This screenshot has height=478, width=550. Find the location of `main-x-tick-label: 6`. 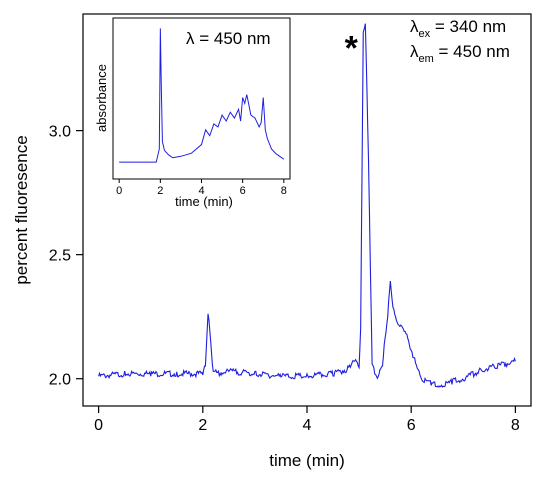

main-x-tick-label: 6 is located at coordinates (411, 425).